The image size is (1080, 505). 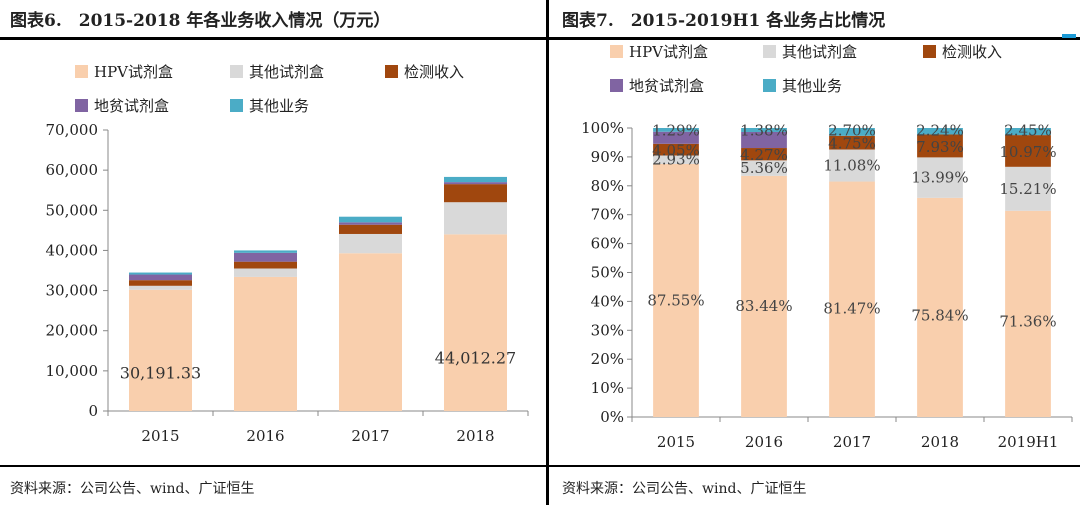 What do you see at coordinates (814, 38) in the screenshot?
I see `right-title-rule` at bounding box center [814, 38].